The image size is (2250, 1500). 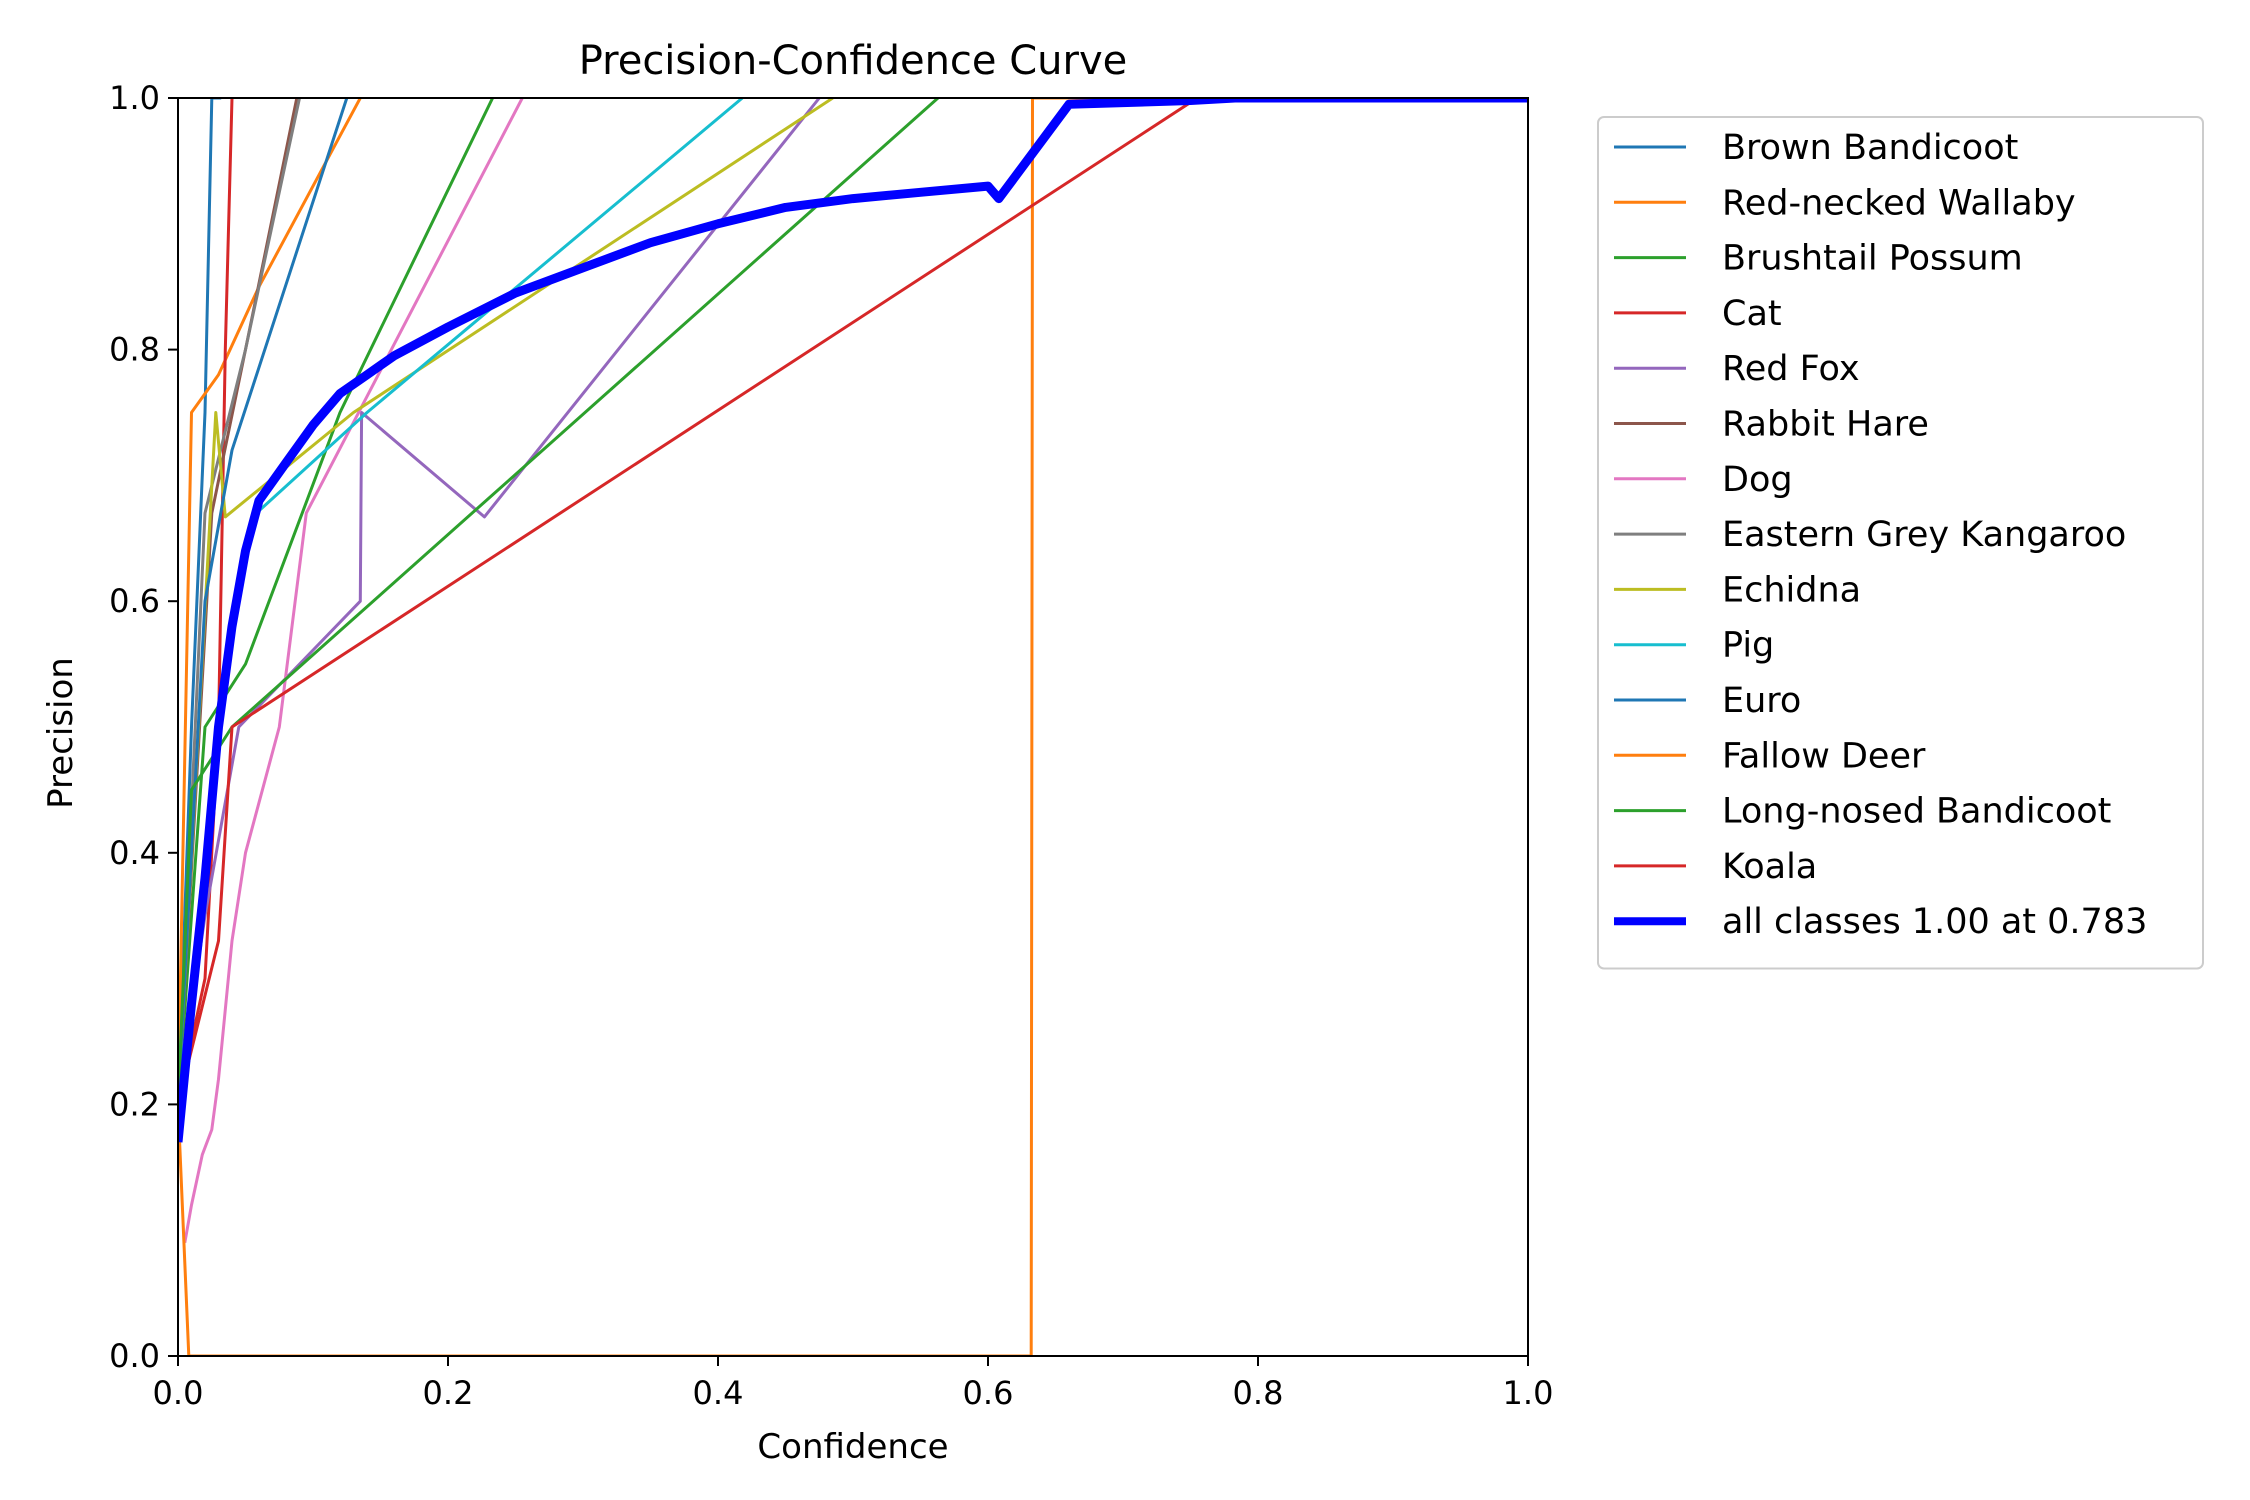 What do you see at coordinates (134, 601) in the screenshot?
I see `y-tick-label: 0.6` at bounding box center [134, 601].